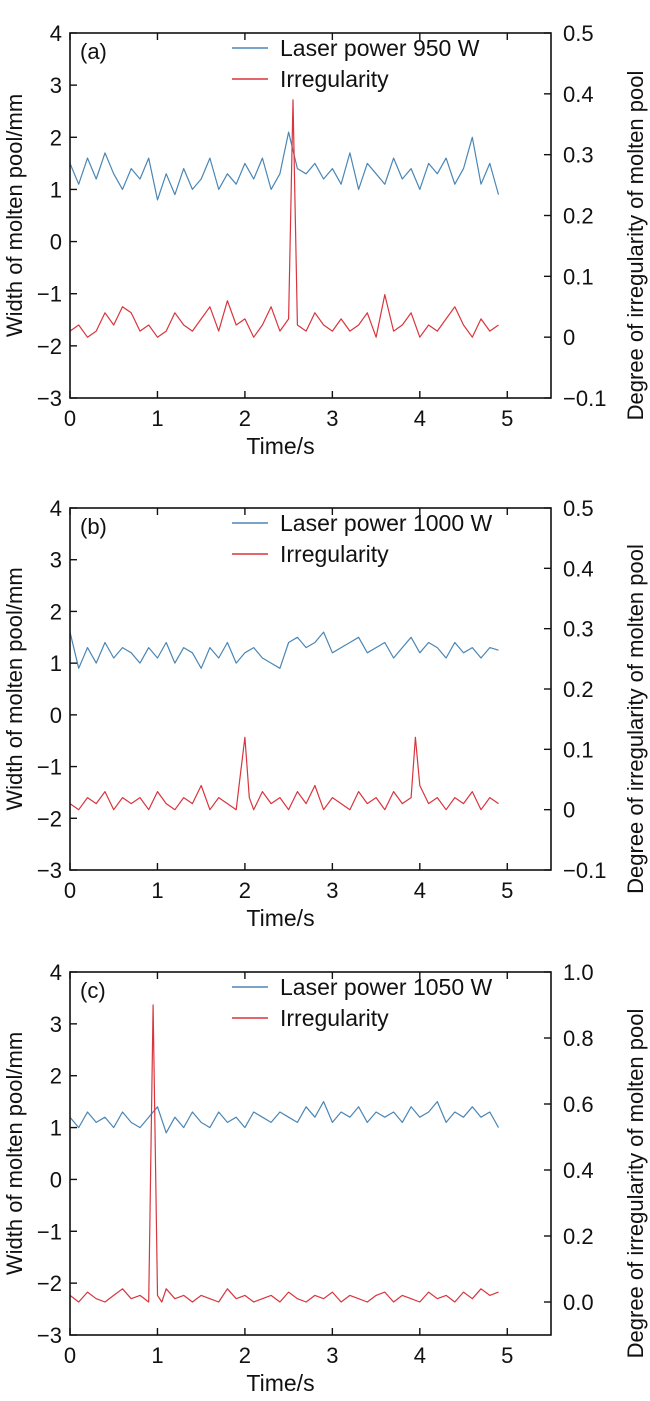  Describe the element at coordinates (380, 48) in the screenshot. I see `legend-entry: Laser power 950 W` at that location.